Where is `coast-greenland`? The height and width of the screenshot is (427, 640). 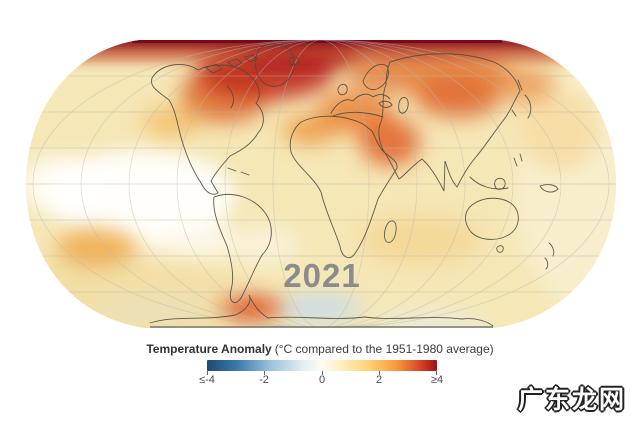 coast-greenland is located at coordinates (274, 65).